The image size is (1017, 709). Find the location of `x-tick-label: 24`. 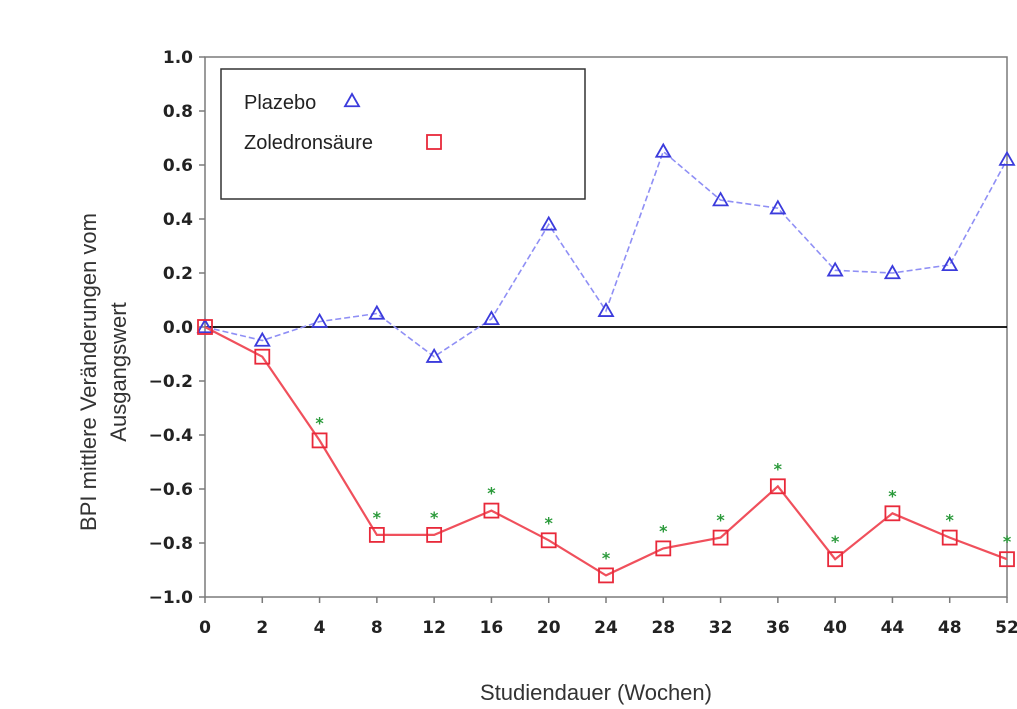

x-tick-label: 24 is located at coordinates (606, 628).